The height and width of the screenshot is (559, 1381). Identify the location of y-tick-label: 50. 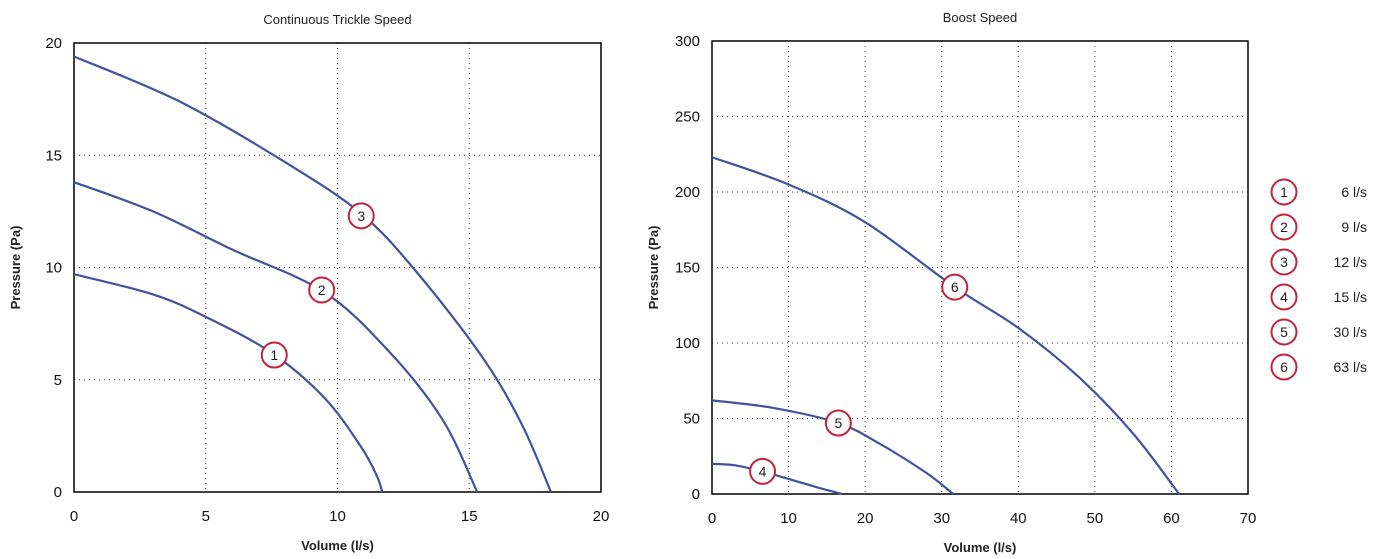
(691, 419).